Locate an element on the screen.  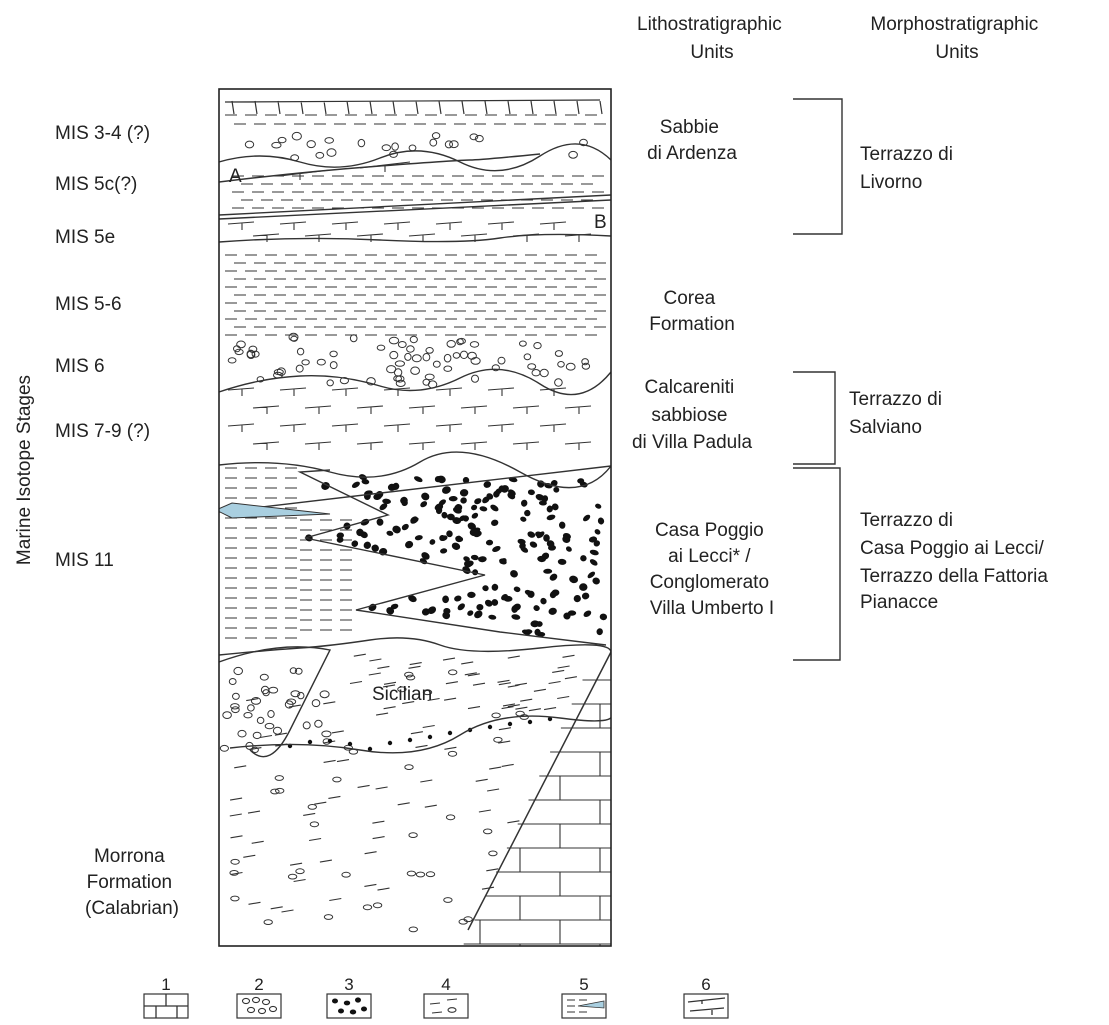
stage-label: MIS 7-9 (?) is located at coordinates (102, 431).